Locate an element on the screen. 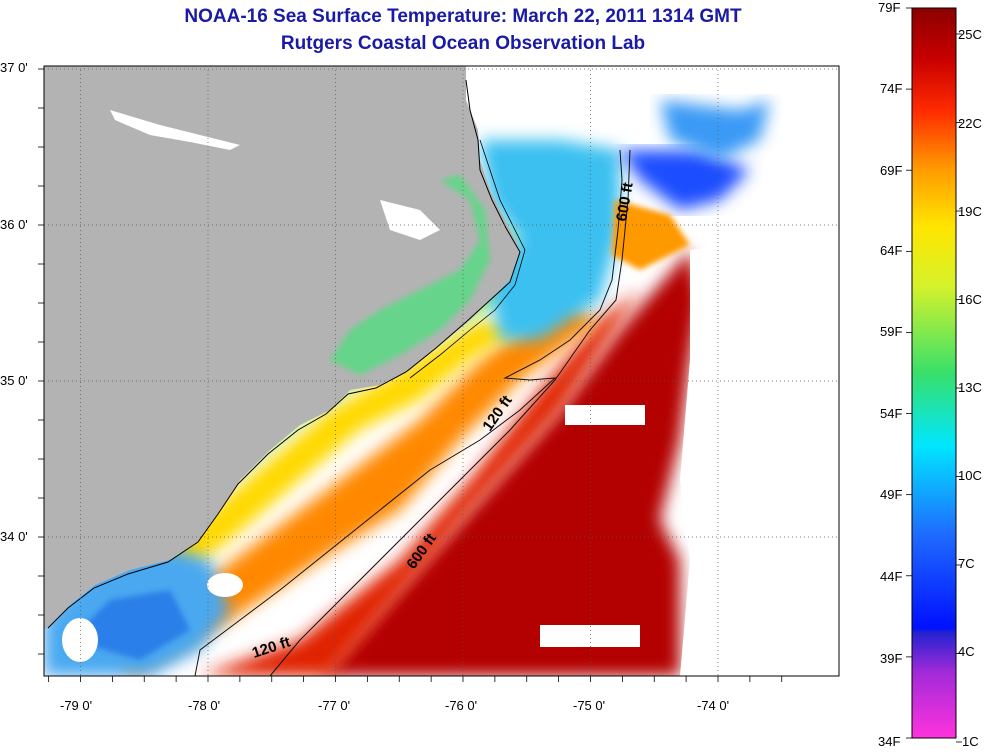 This screenshot has height=754, width=984. colorbar-celsius-label: 10C is located at coordinates (970, 475).